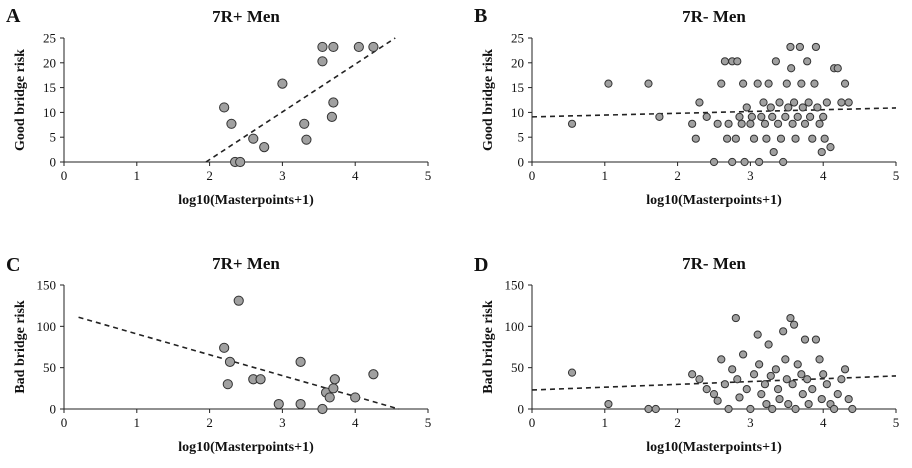  Describe the element at coordinates (53, 137) in the screenshot. I see `y-tick-label: 5` at that location.